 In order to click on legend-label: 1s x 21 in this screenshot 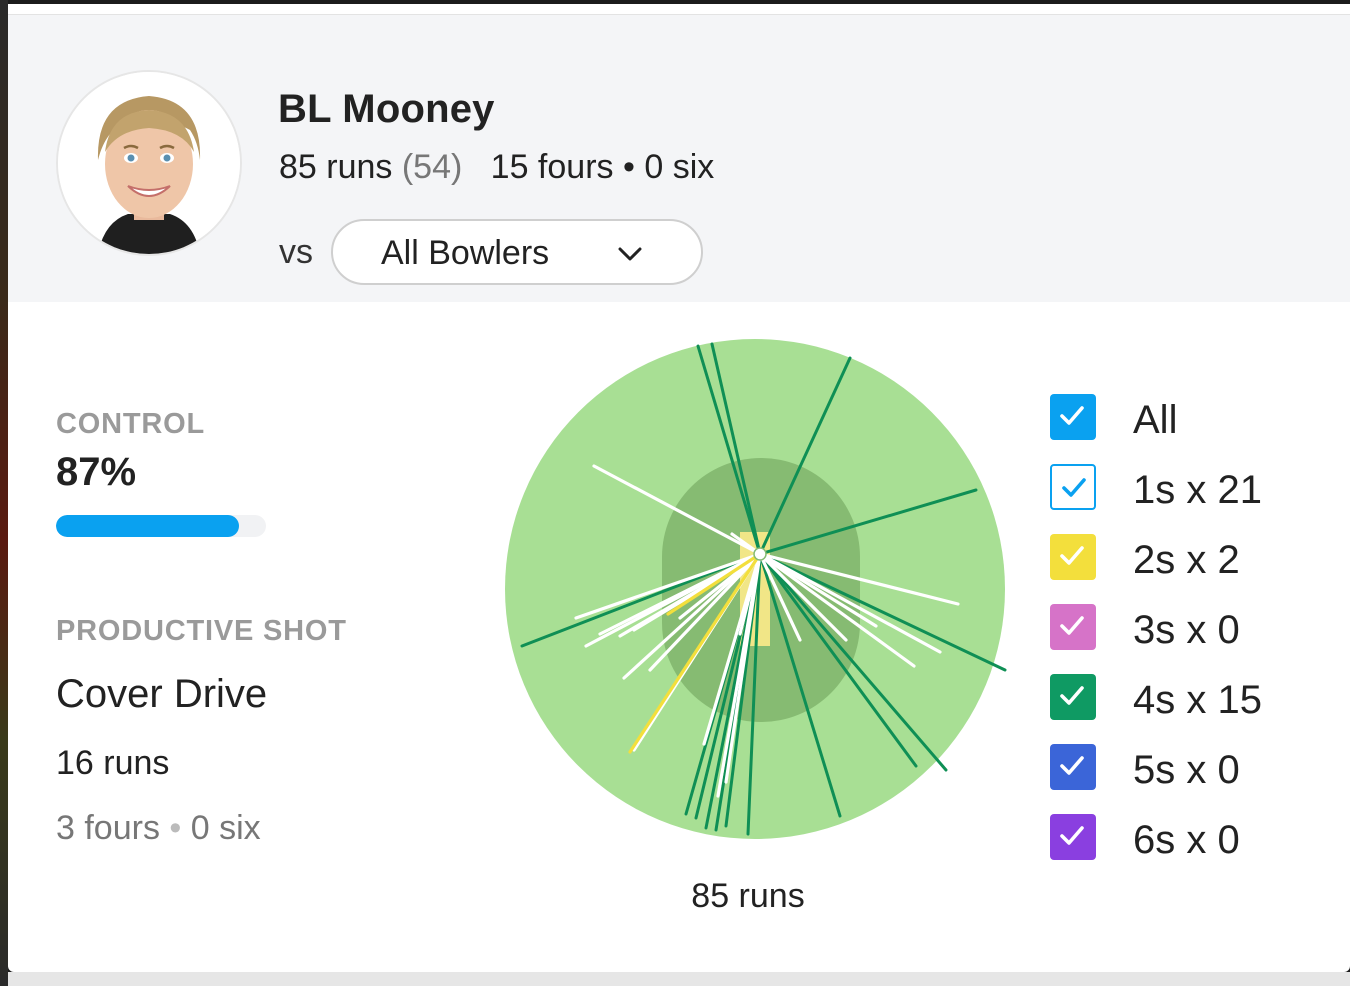, I will do `click(1197, 490)`.